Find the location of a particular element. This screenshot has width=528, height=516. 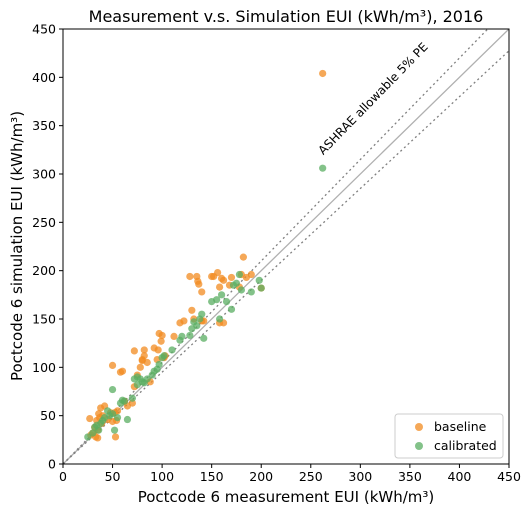

x-tick-label: 250 is located at coordinates (311, 476).